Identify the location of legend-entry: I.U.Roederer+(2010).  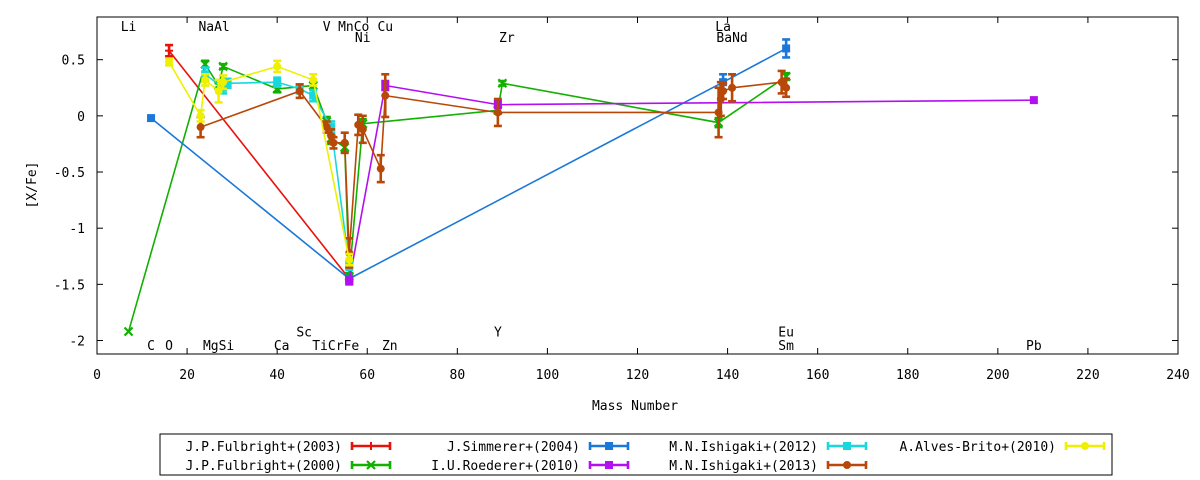
(530, 466).